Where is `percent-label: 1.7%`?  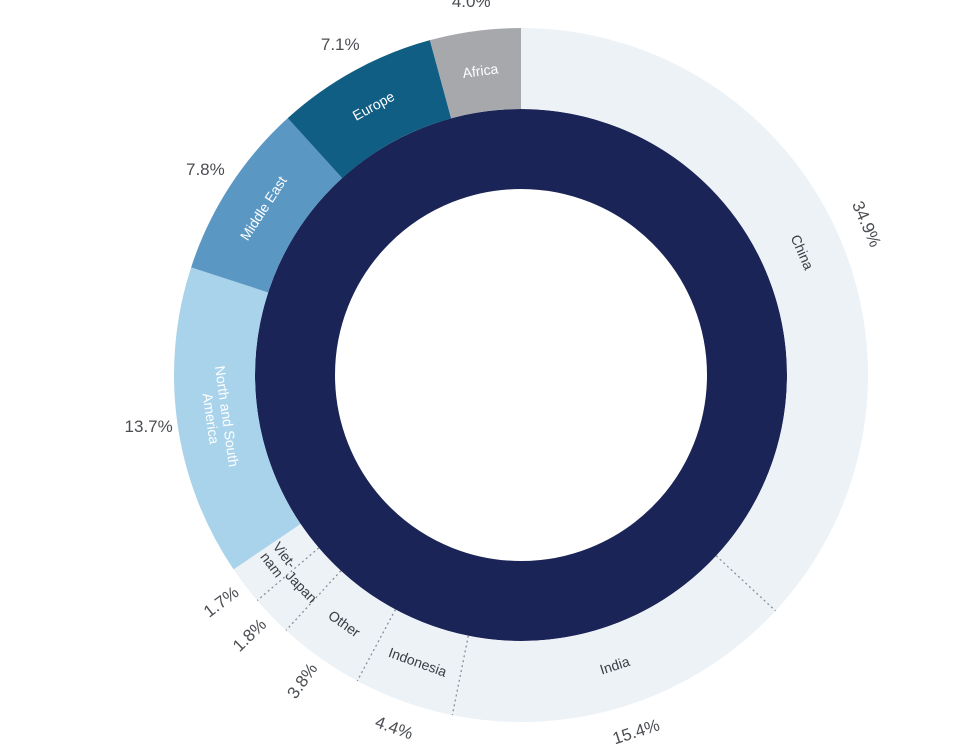
percent-label: 1.7% is located at coordinates (221, 602).